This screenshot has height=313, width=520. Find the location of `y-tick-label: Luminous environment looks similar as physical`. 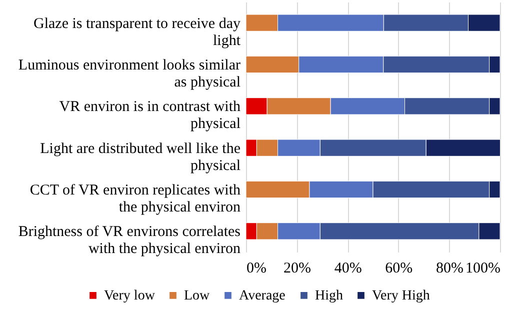

y-tick-label: Luminous environment looks similar as physical is located at coordinates (129, 74).